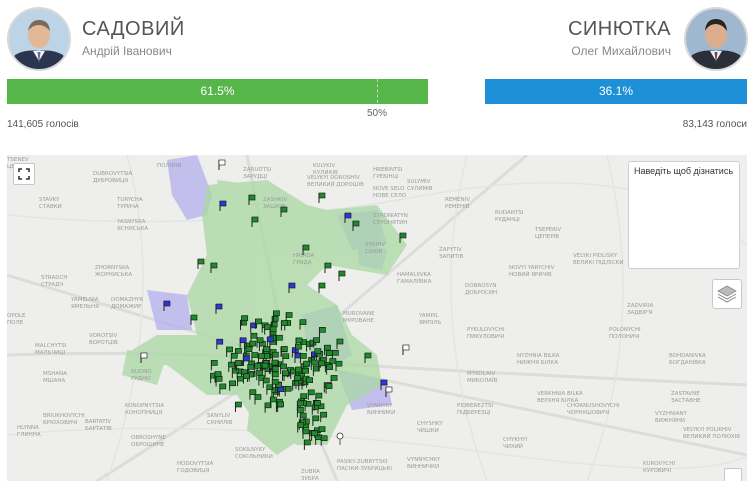 This screenshot has width=750, height=481. What do you see at coordinates (98, 429) in the screenshot?
I see `place-label: БАРТАТІВ` at bounding box center [98, 429].